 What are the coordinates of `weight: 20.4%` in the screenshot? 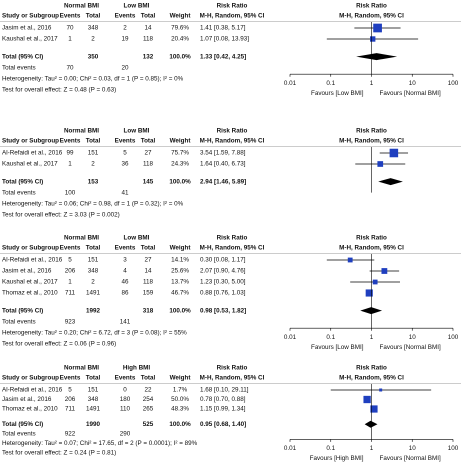 It's located at (180, 39).